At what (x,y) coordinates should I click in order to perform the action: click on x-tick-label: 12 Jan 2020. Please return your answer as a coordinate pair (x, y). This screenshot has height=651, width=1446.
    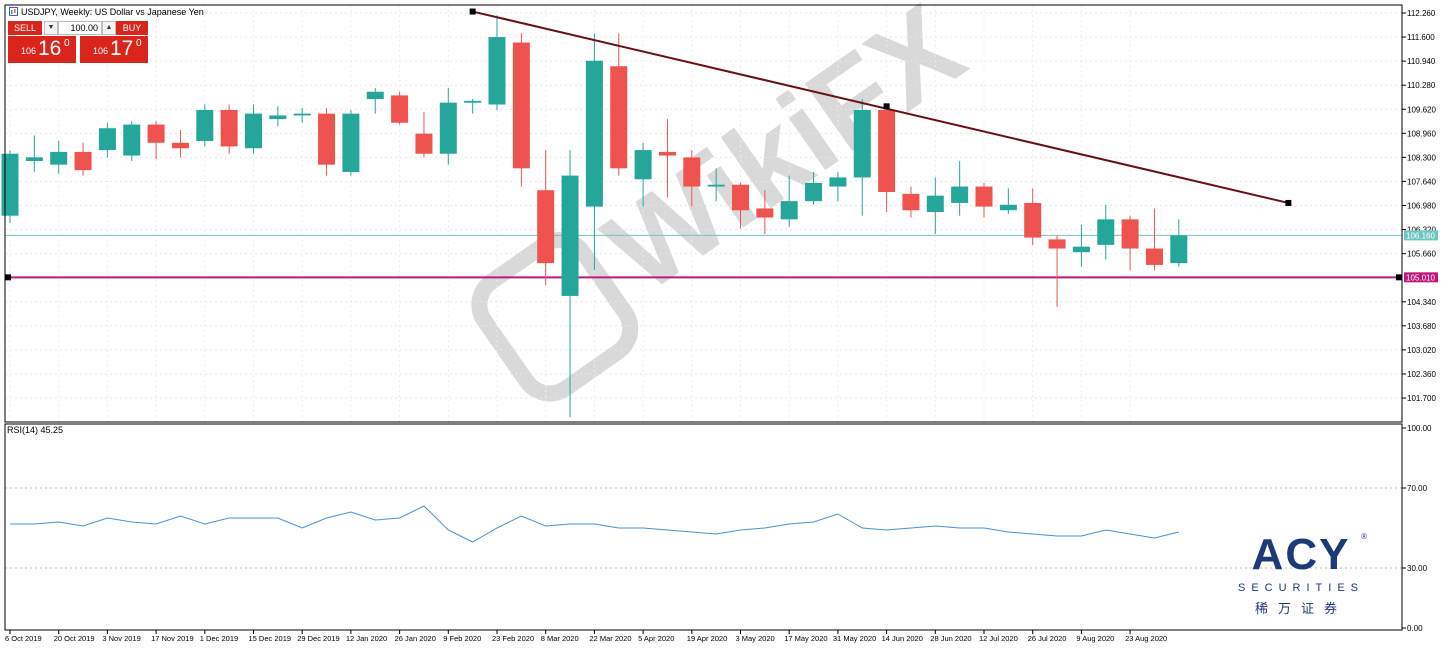
    Looking at the image, I should click on (366, 638).